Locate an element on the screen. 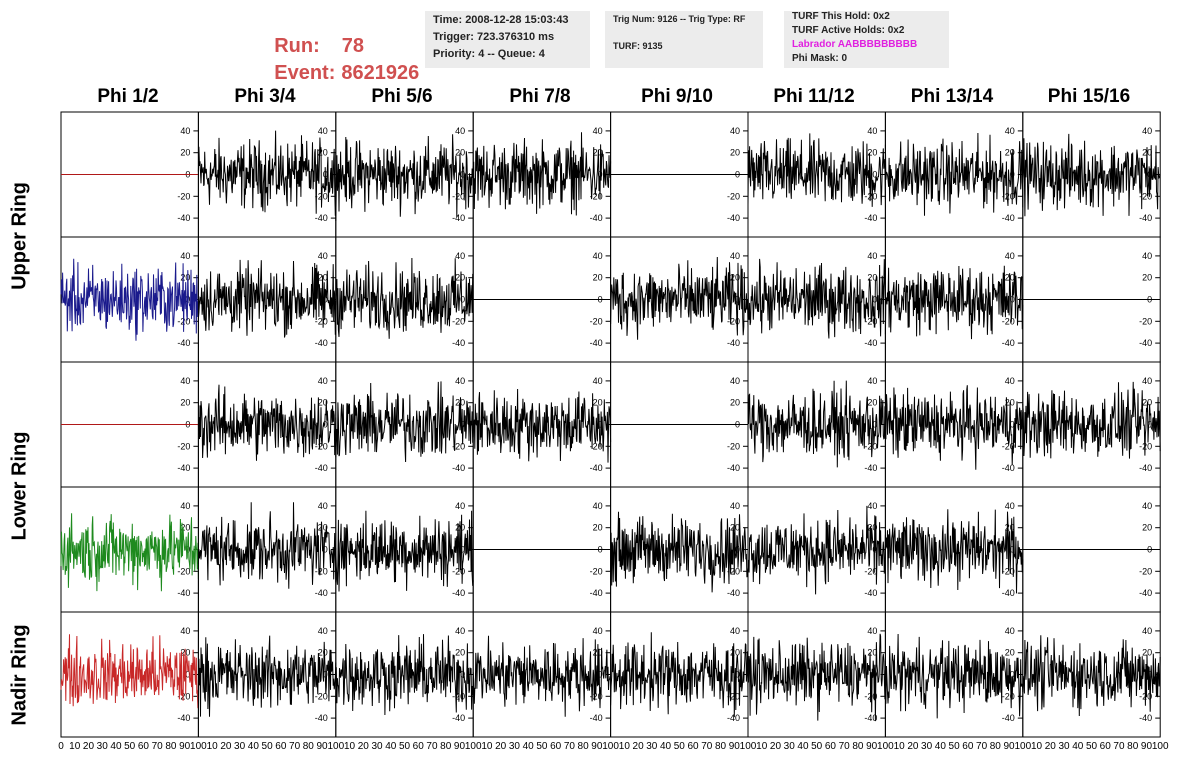 The height and width of the screenshot is (772, 1196). turf-active-holds-text: TURF Active Holds: 0x2 is located at coordinates (848, 30).